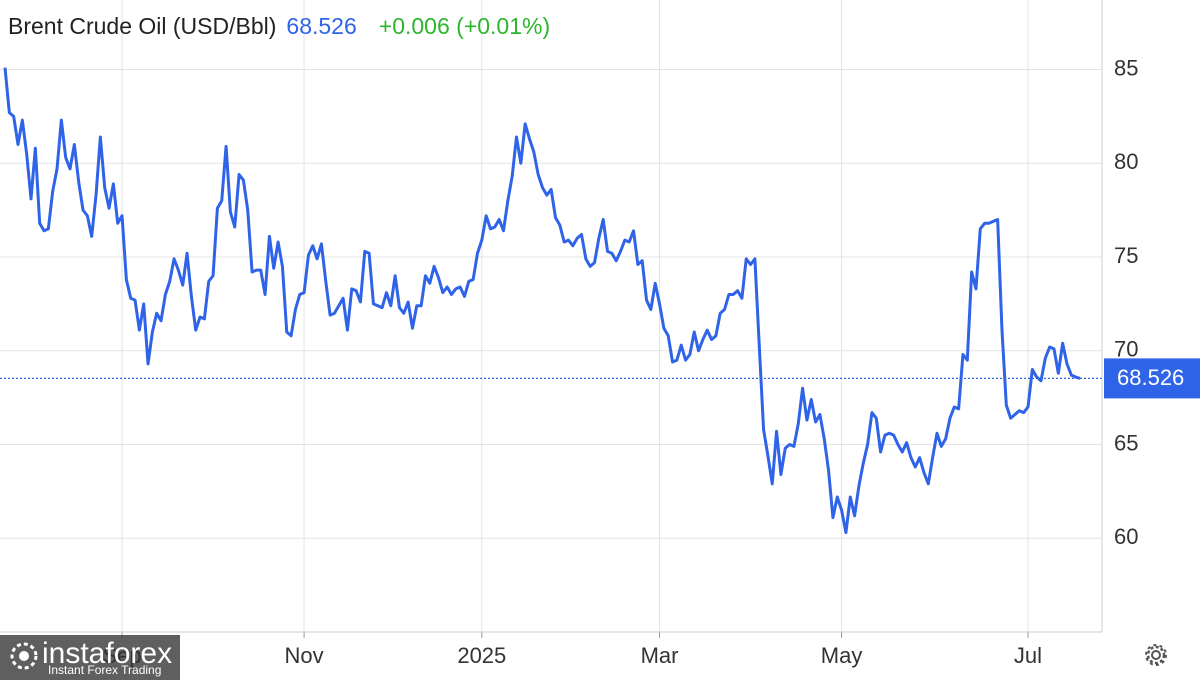 Image resolution: width=1200 pixels, height=680 pixels. I want to click on watermark-brand: instaforex, so click(107, 653).